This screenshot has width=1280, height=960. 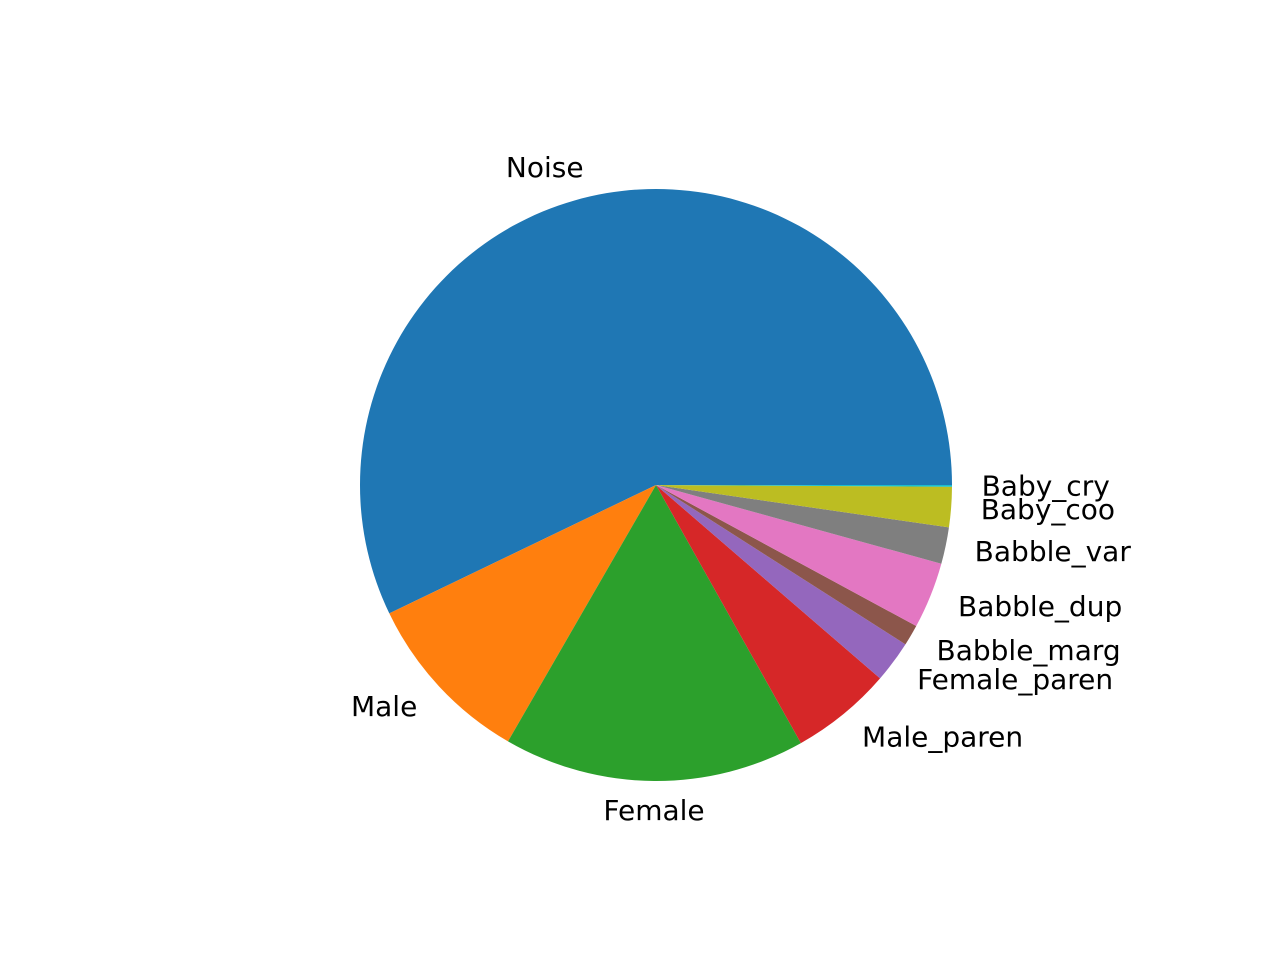 What do you see at coordinates (804, 486) in the screenshot?
I see `pie-slice-baby-cry` at bounding box center [804, 486].